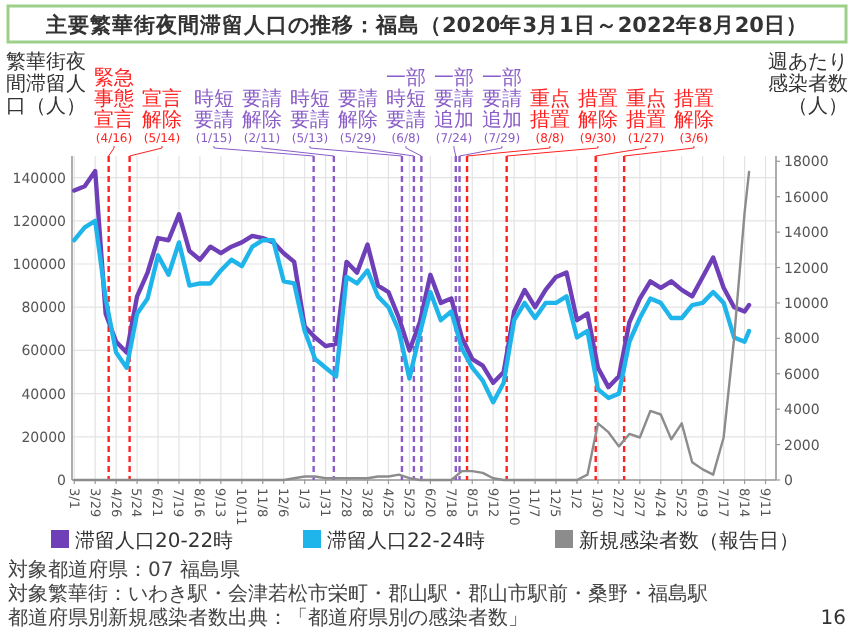  What do you see at coordinates (808, 85) in the screenshot?
I see `y2-axis-title: 週あたり感染者数（人）` at bounding box center [808, 85].